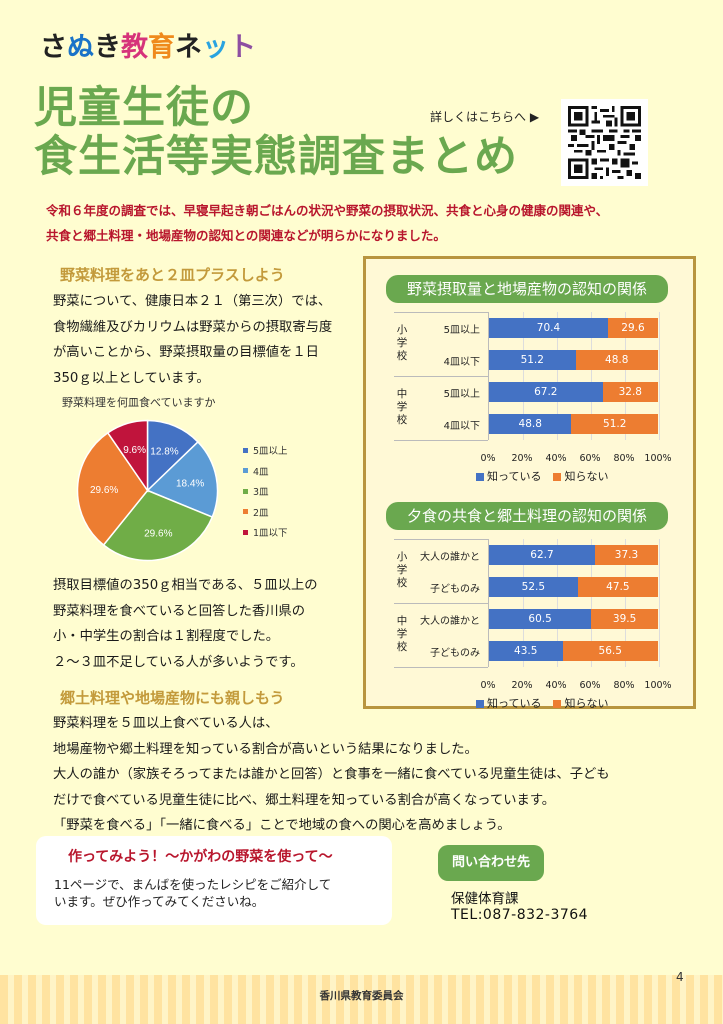  I want to click on paragraph-line: 「野菜を食べる」「一緒に食べる」ことで地域の食への関心を高めましょう。, so click(282, 825).